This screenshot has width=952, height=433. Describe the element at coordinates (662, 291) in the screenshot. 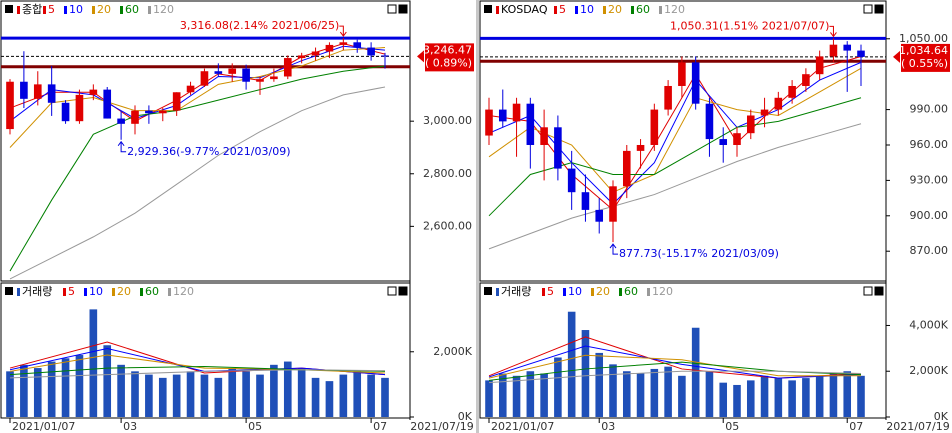

I see `legend-entry: 120` at that location.